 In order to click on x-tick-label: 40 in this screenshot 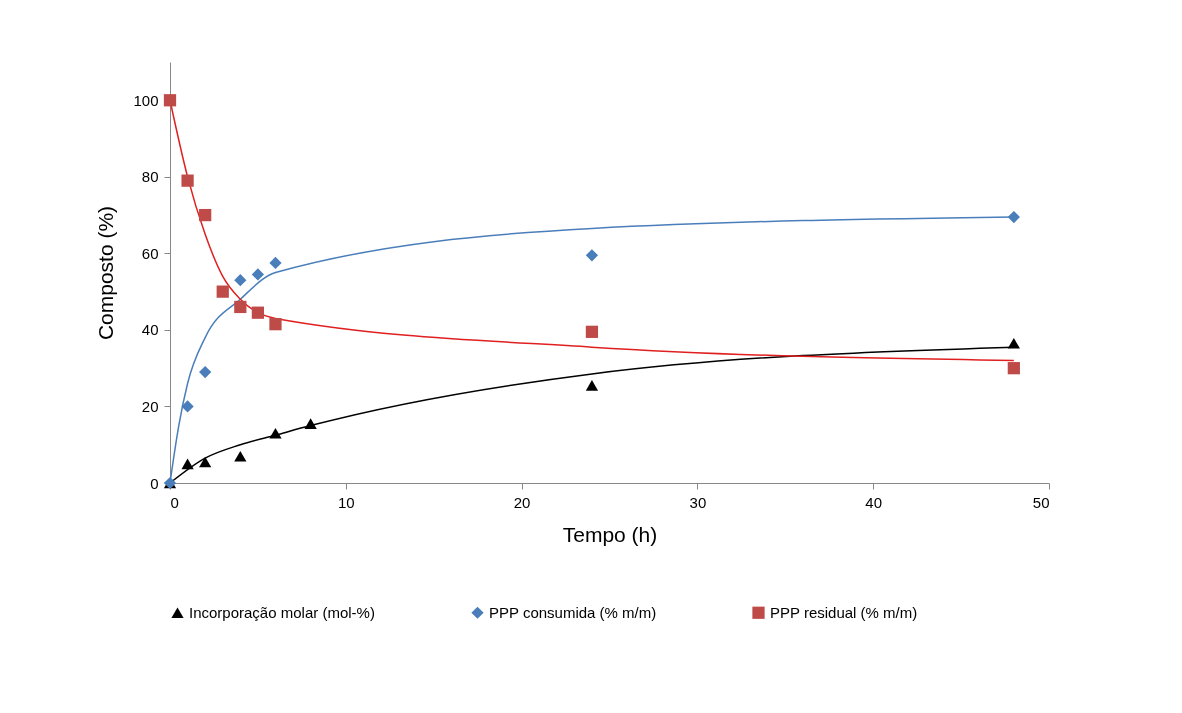, I will do `click(874, 502)`.